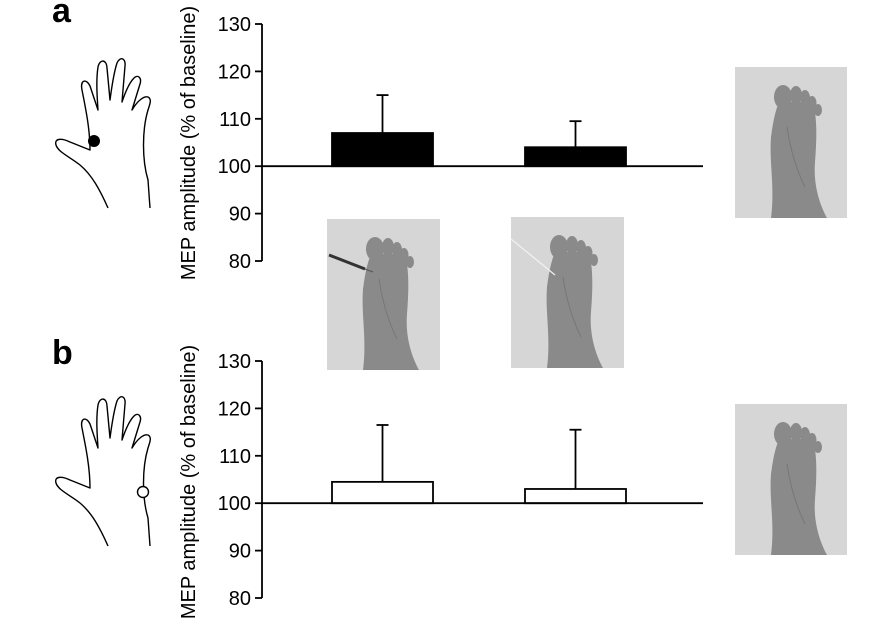  I want to click on electrode-marker-filled, so click(94, 141).